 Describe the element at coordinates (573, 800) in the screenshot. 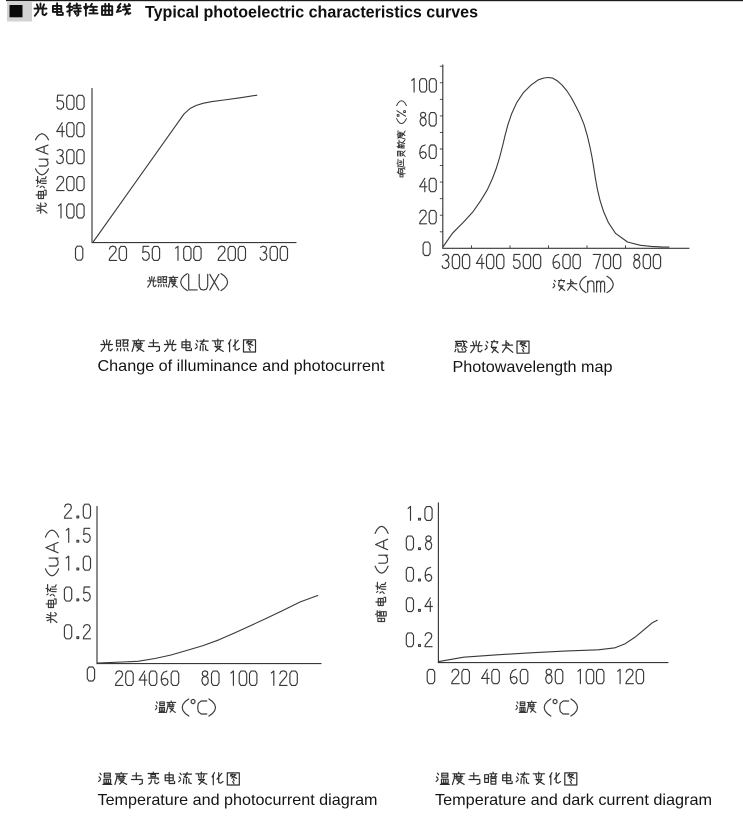

I see `svg-text:Temperature and dark current d: Temperature and dark current diagram` at that location.